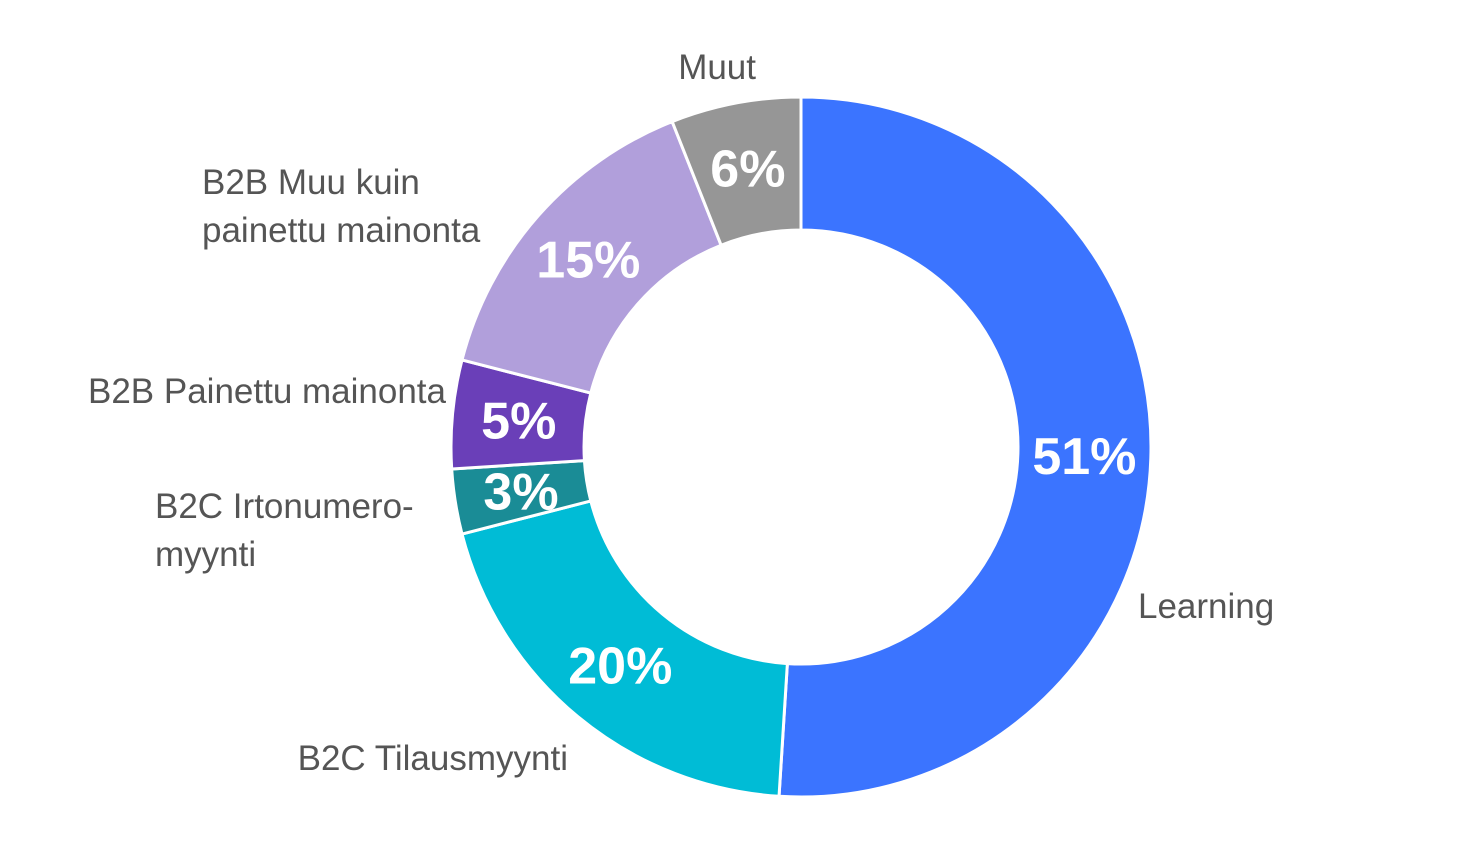 The width and height of the screenshot is (1481, 853). I want to click on category-label-6: Muut, so click(717, 67).